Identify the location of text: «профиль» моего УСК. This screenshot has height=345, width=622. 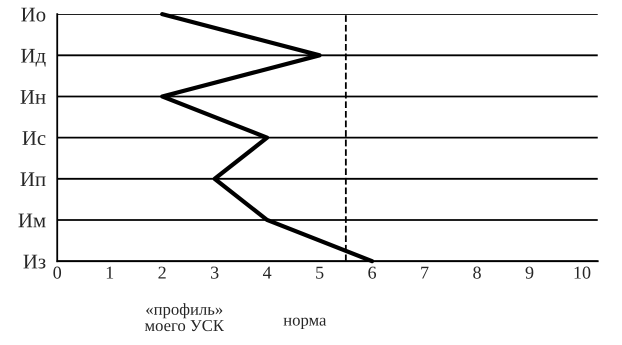
(184, 317).